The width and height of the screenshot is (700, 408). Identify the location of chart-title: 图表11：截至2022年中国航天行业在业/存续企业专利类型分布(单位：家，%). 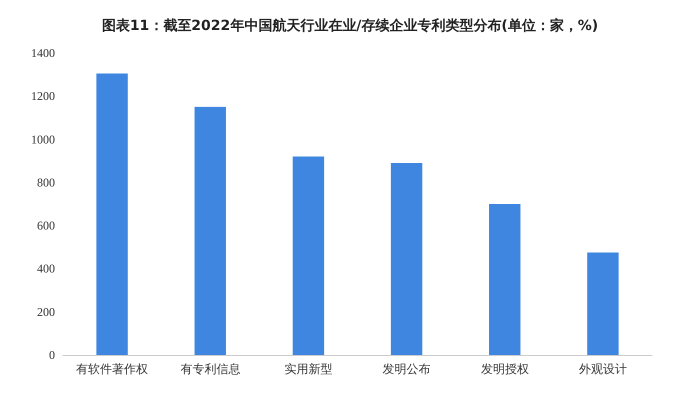
(350, 25).